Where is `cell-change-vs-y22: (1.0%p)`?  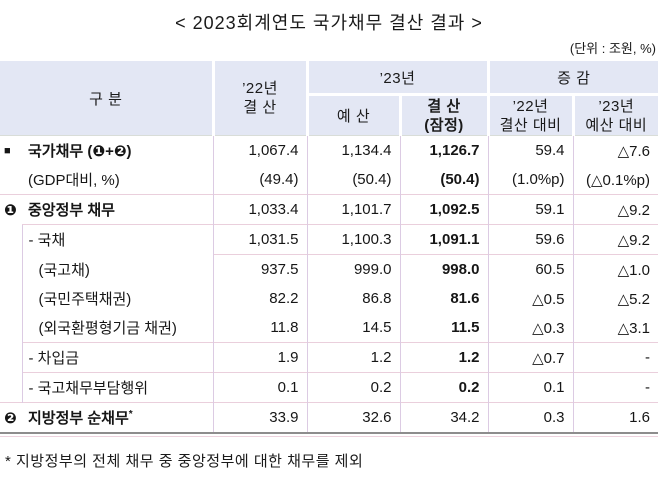 cell-change-vs-y22: (1.0%p) is located at coordinates (530, 180).